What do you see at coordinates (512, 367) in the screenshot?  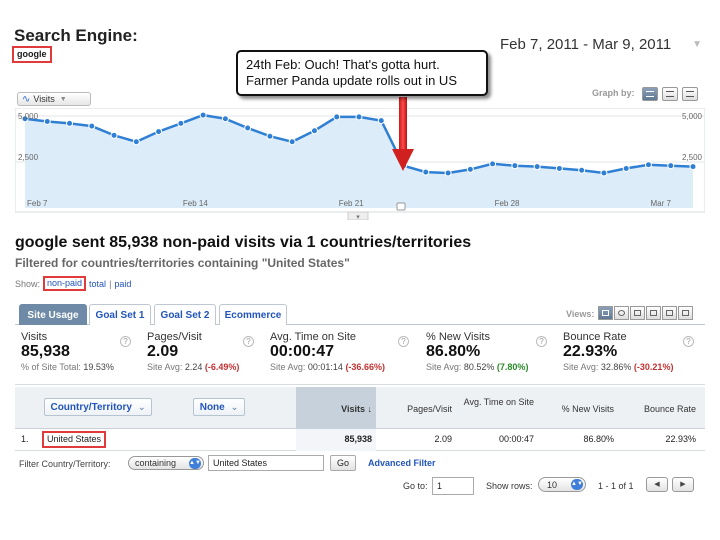 I see `metric-sub-delta: (7.80%)` at bounding box center [512, 367].